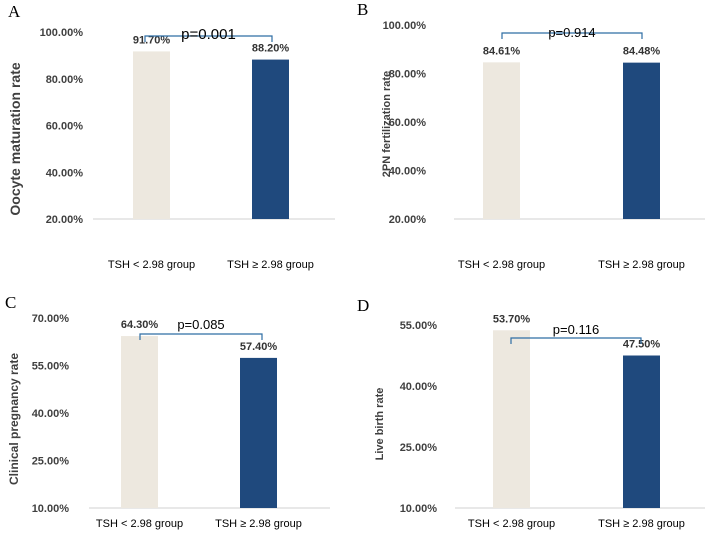 Image resolution: width=708 pixels, height=534 pixels. What do you see at coordinates (363, 305) in the screenshot?
I see `panel-letter: D` at bounding box center [363, 305].